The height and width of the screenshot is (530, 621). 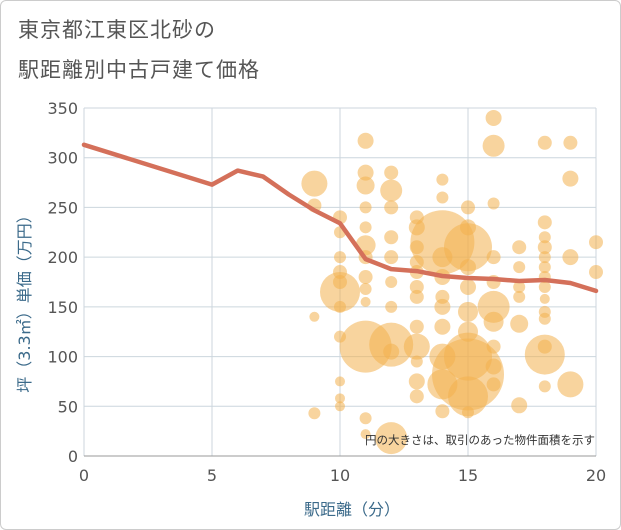 What do you see at coordinates (68, 406) in the screenshot?
I see `y-tick-label: 50` at bounding box center [68, 406].